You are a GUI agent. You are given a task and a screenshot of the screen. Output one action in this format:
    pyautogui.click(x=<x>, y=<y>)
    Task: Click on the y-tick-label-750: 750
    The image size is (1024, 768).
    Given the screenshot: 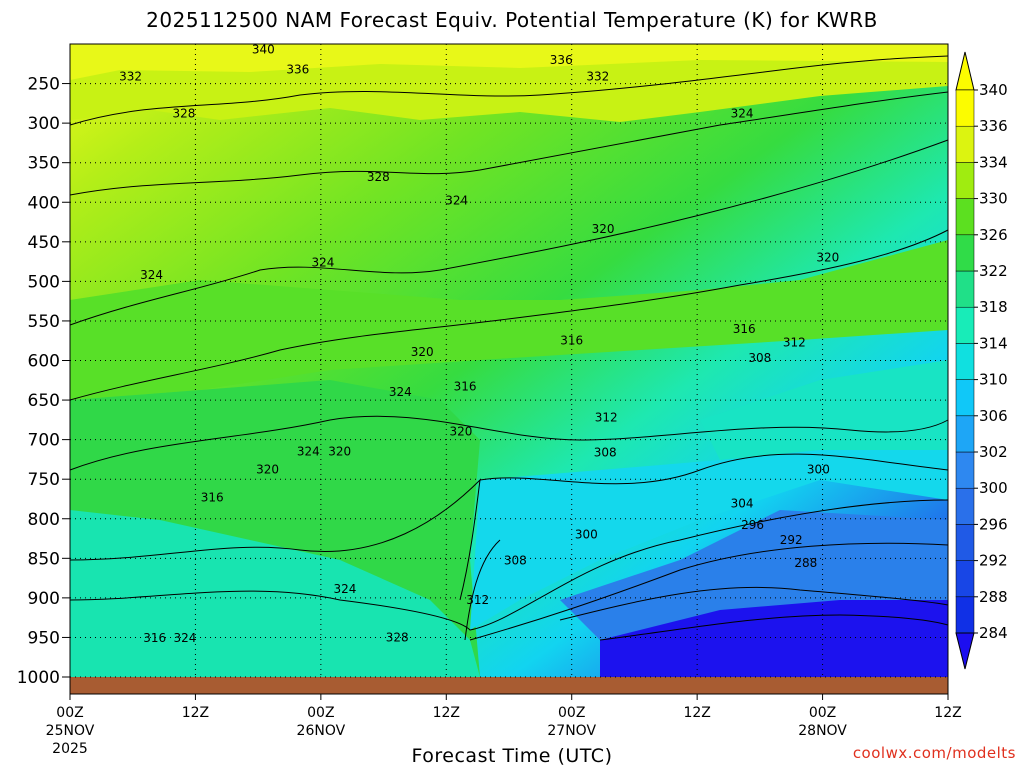 What is the action you would take?
    pyautogui.click(x=44, y=480)
    